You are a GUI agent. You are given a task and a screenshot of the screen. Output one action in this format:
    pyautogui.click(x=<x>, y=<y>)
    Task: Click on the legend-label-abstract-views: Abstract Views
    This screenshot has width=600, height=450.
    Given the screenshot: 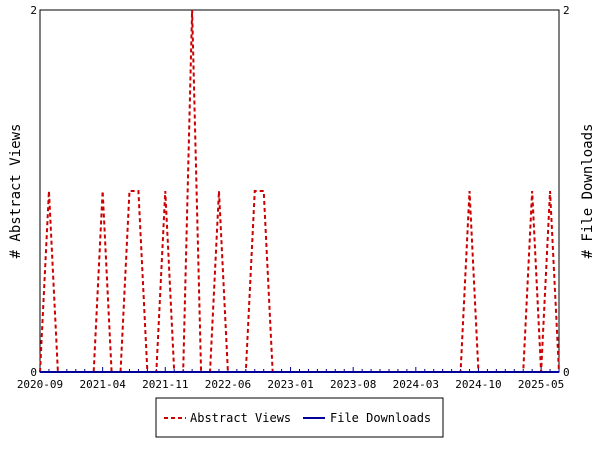 What is the action you would take?
    pyautogui.click(x=240, y=418)
    